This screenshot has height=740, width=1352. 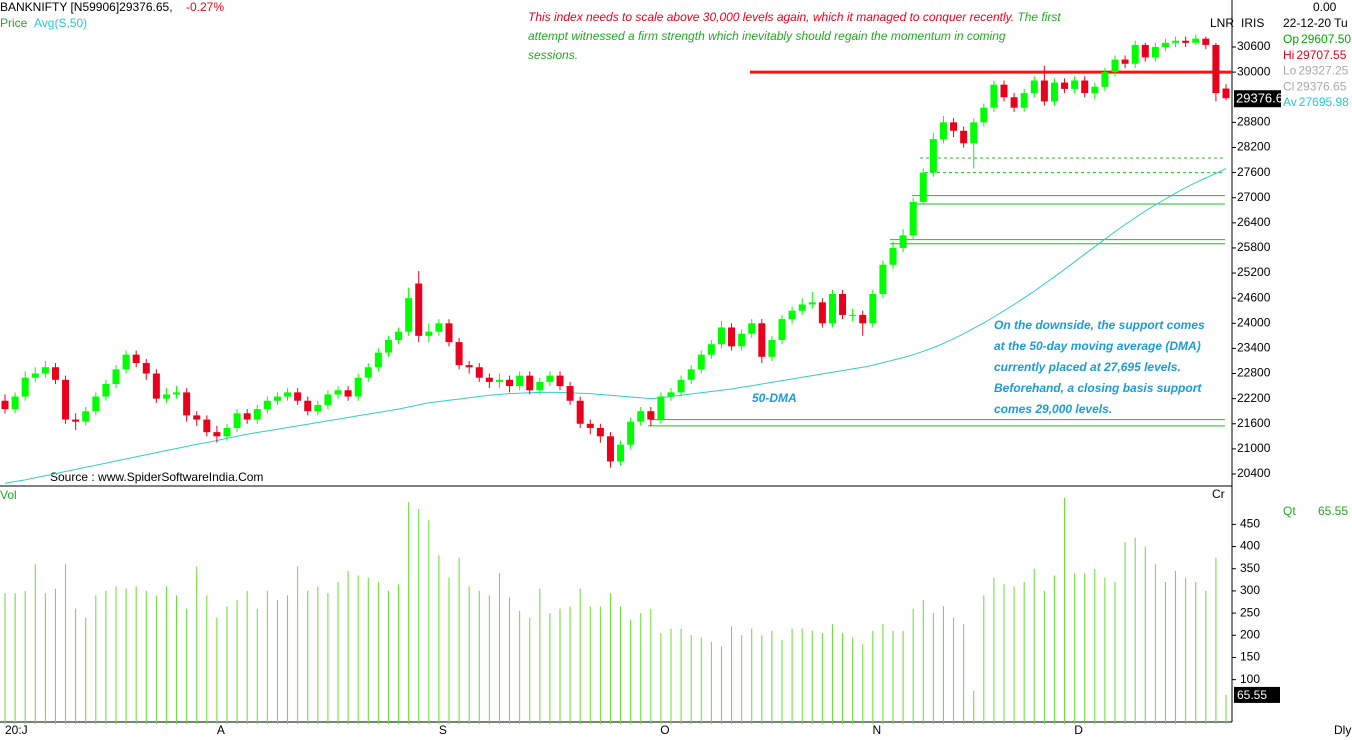 What do you see at coordinates (1098, 388) in the screenshot?
I see `annotation-text: Beforehand, a closing basis support` at bounding box center [1098, 388].